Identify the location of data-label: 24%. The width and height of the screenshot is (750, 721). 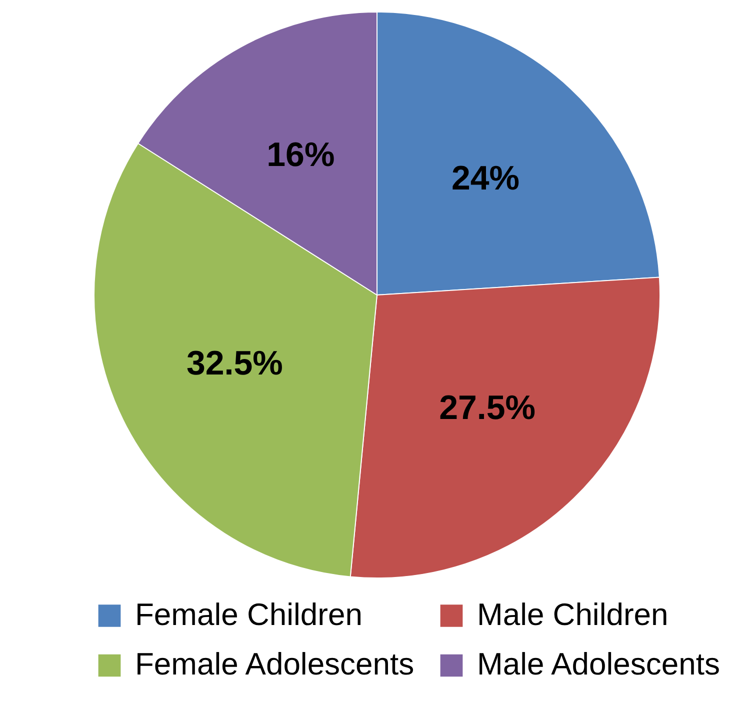
(485, 178).